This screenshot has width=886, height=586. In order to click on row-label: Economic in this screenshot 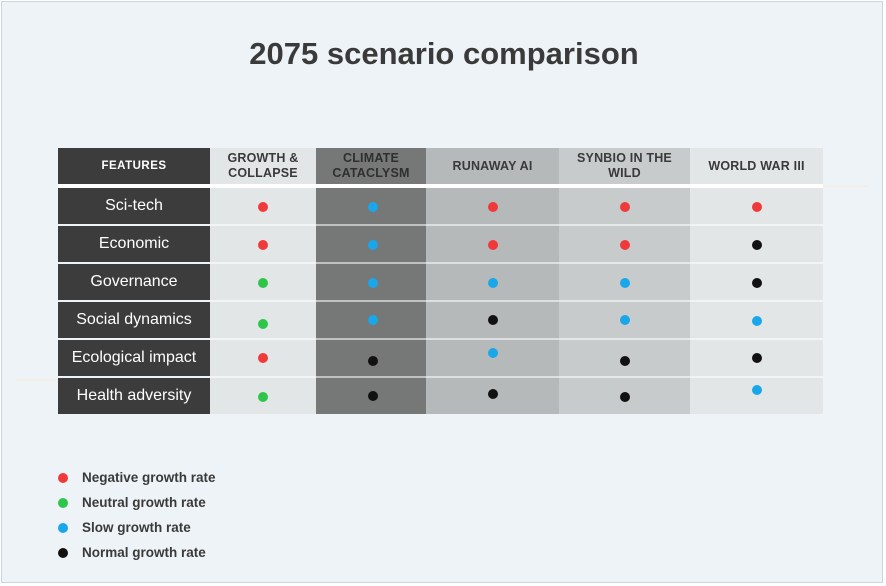, I will do `click(134, 244)`.